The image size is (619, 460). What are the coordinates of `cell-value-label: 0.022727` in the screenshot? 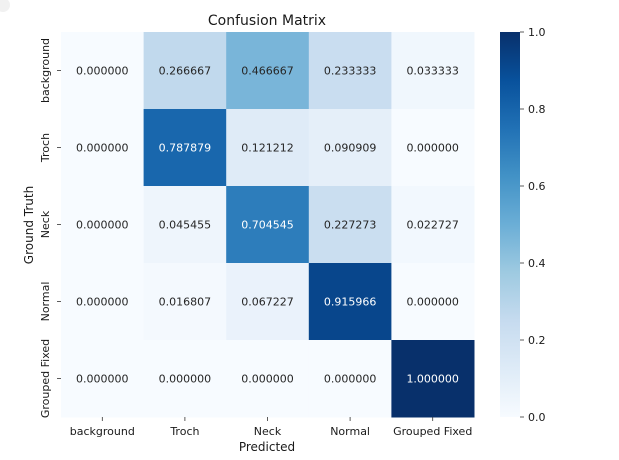 It's located at (432, 225).